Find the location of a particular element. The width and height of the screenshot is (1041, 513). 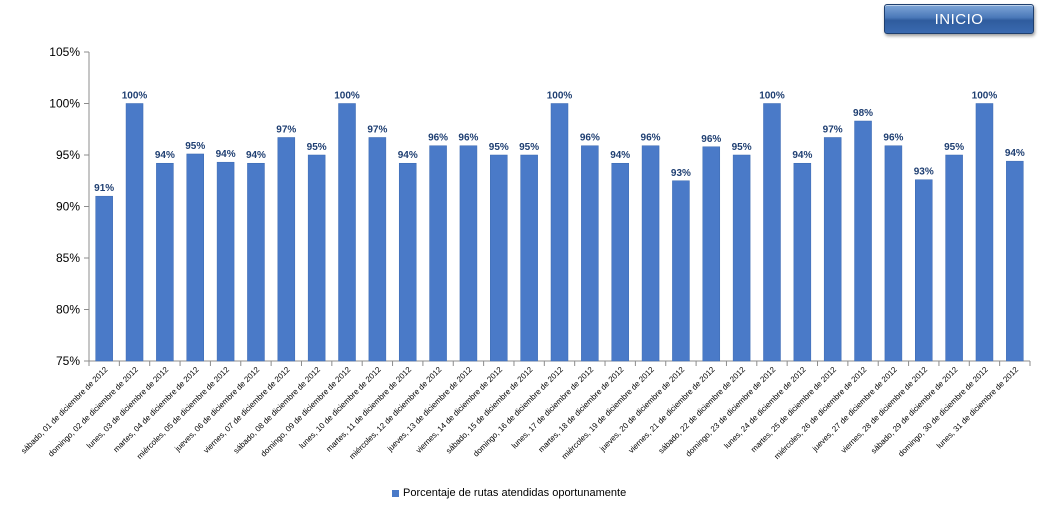

legend-swatch is located at coordinates (395, 493).